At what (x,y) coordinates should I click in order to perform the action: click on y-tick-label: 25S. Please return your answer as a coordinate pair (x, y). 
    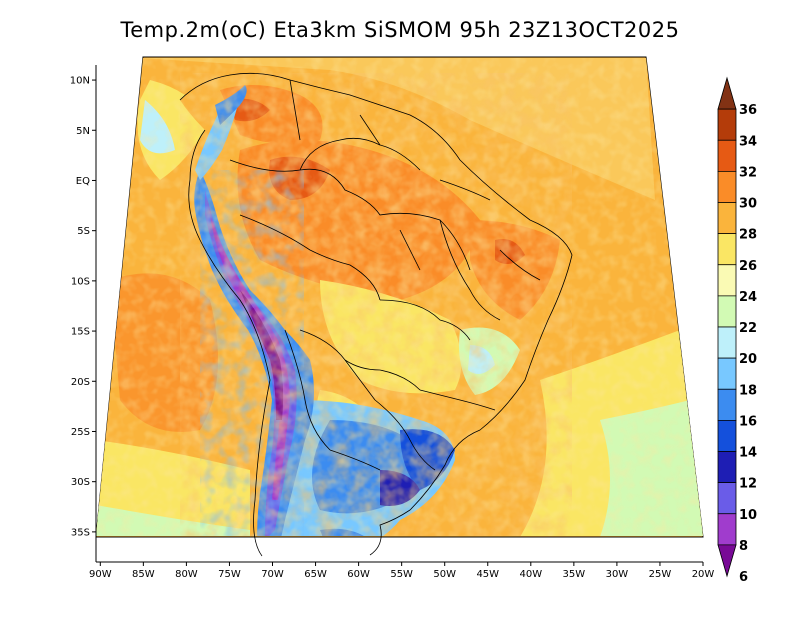
    Looking at the image, I should click on (80, 432).